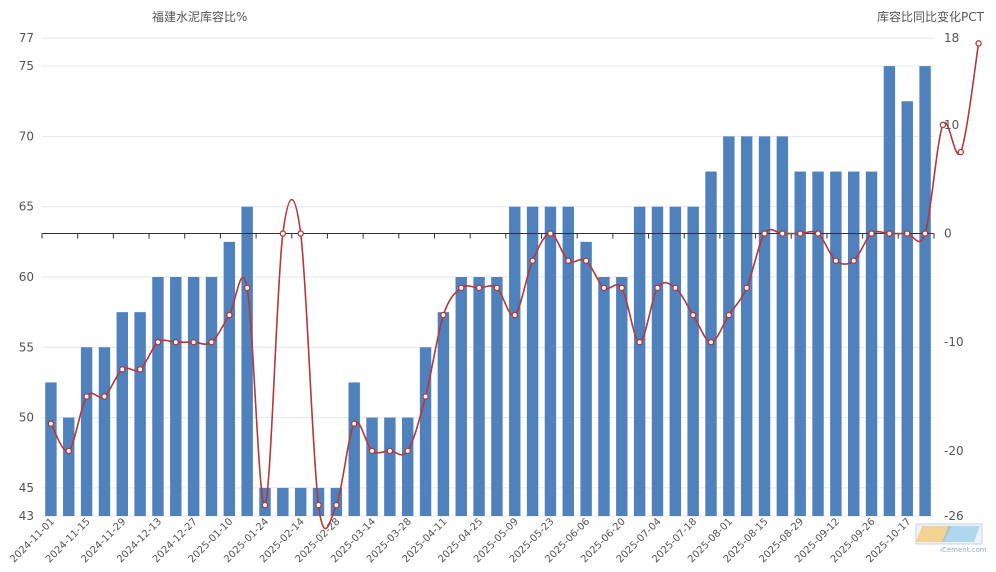 Image resolution: width=996 pixels, height=572 pixels. I want to click on right-tick-label: 10, so click(951, 125).